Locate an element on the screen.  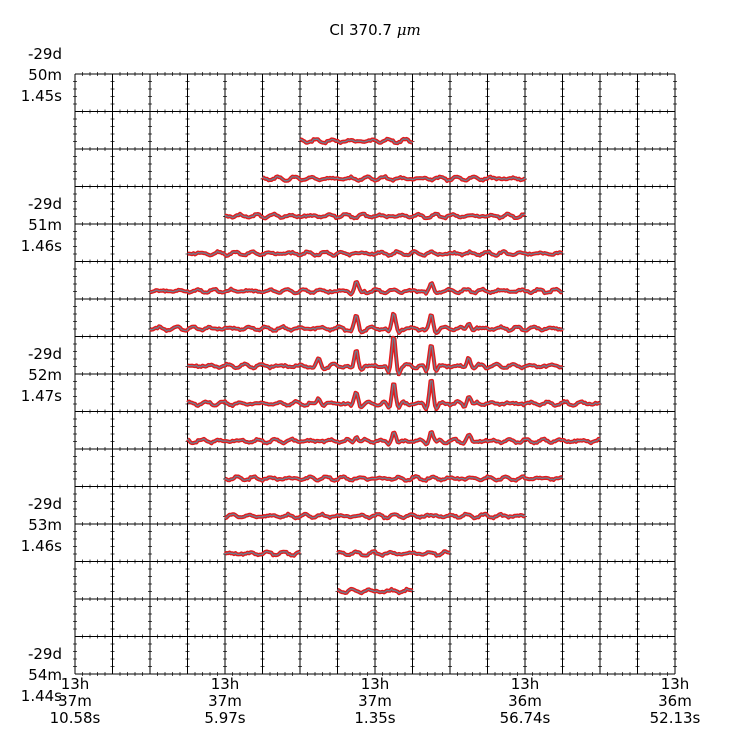
x-tick-label: 13h 37m 10.58s is located at coordinates (75, 701).